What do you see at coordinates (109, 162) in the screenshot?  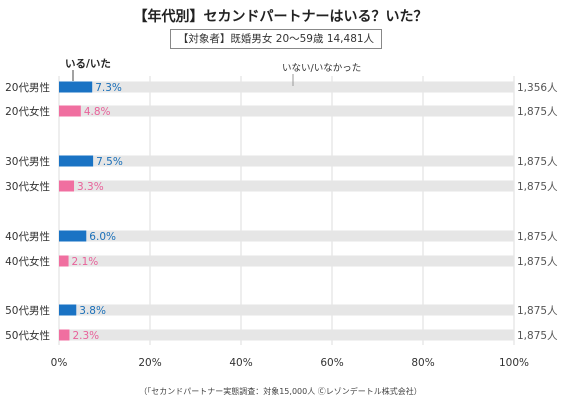 I see `data-label: 7.5%` at bounding box center [109, 162].